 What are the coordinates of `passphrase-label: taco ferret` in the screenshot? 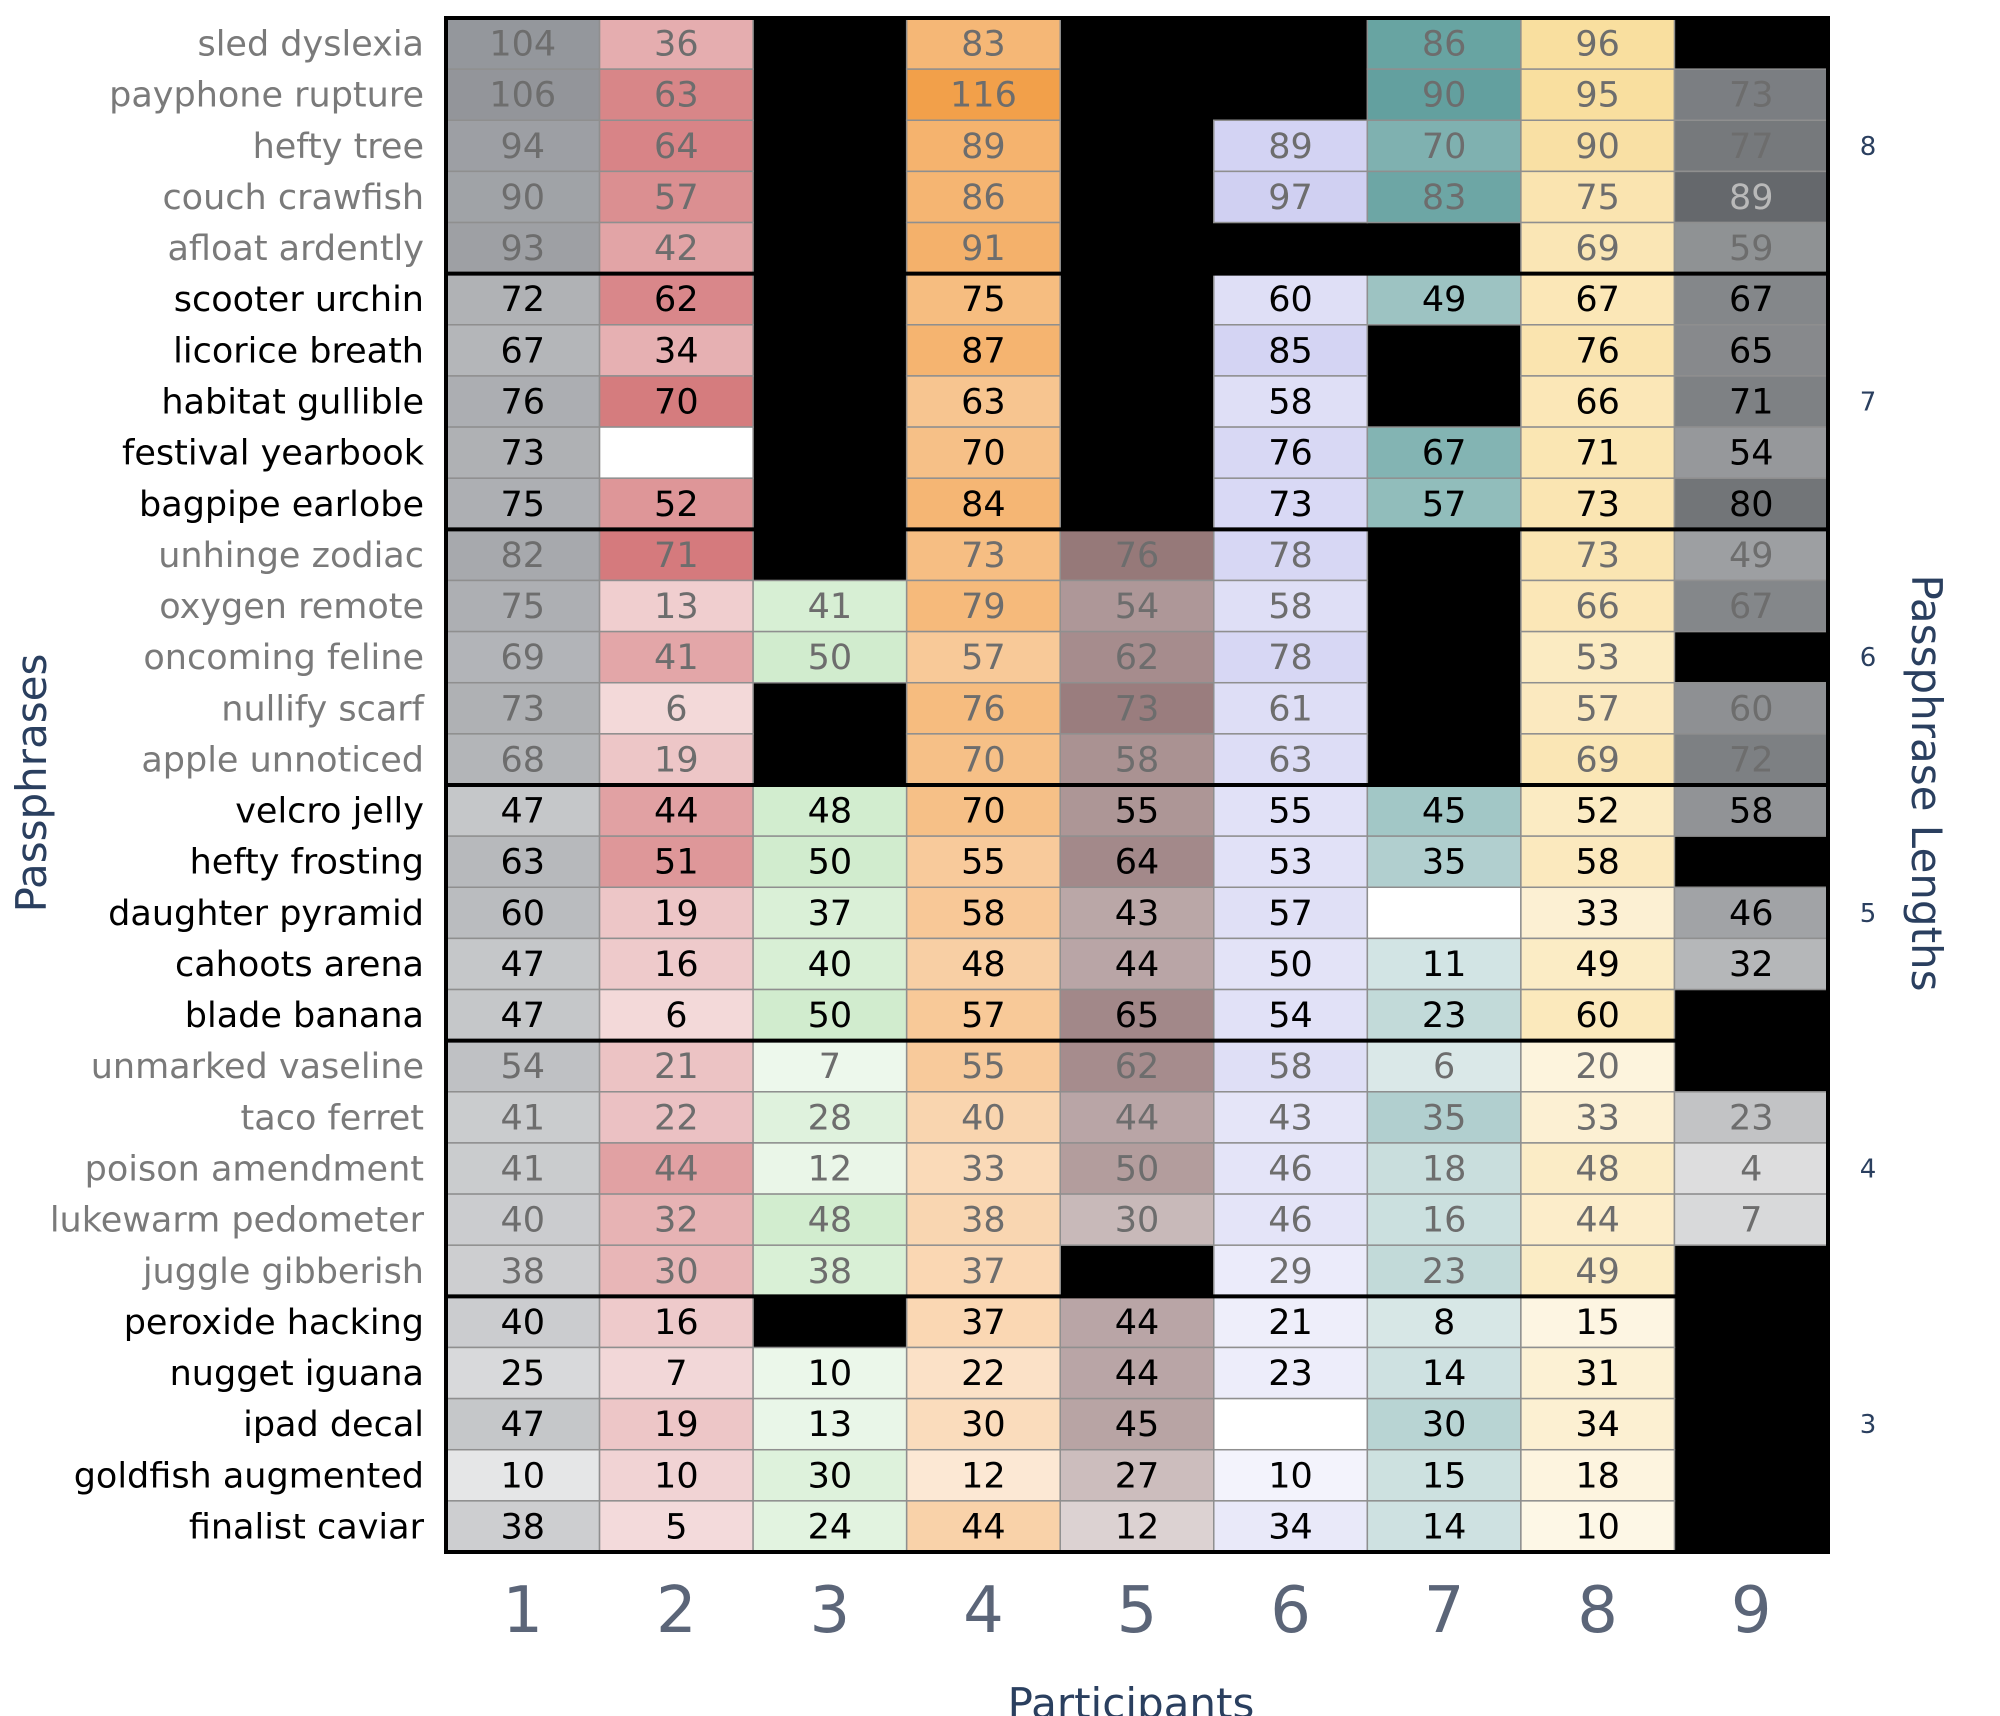 It's located at (332, 1118).